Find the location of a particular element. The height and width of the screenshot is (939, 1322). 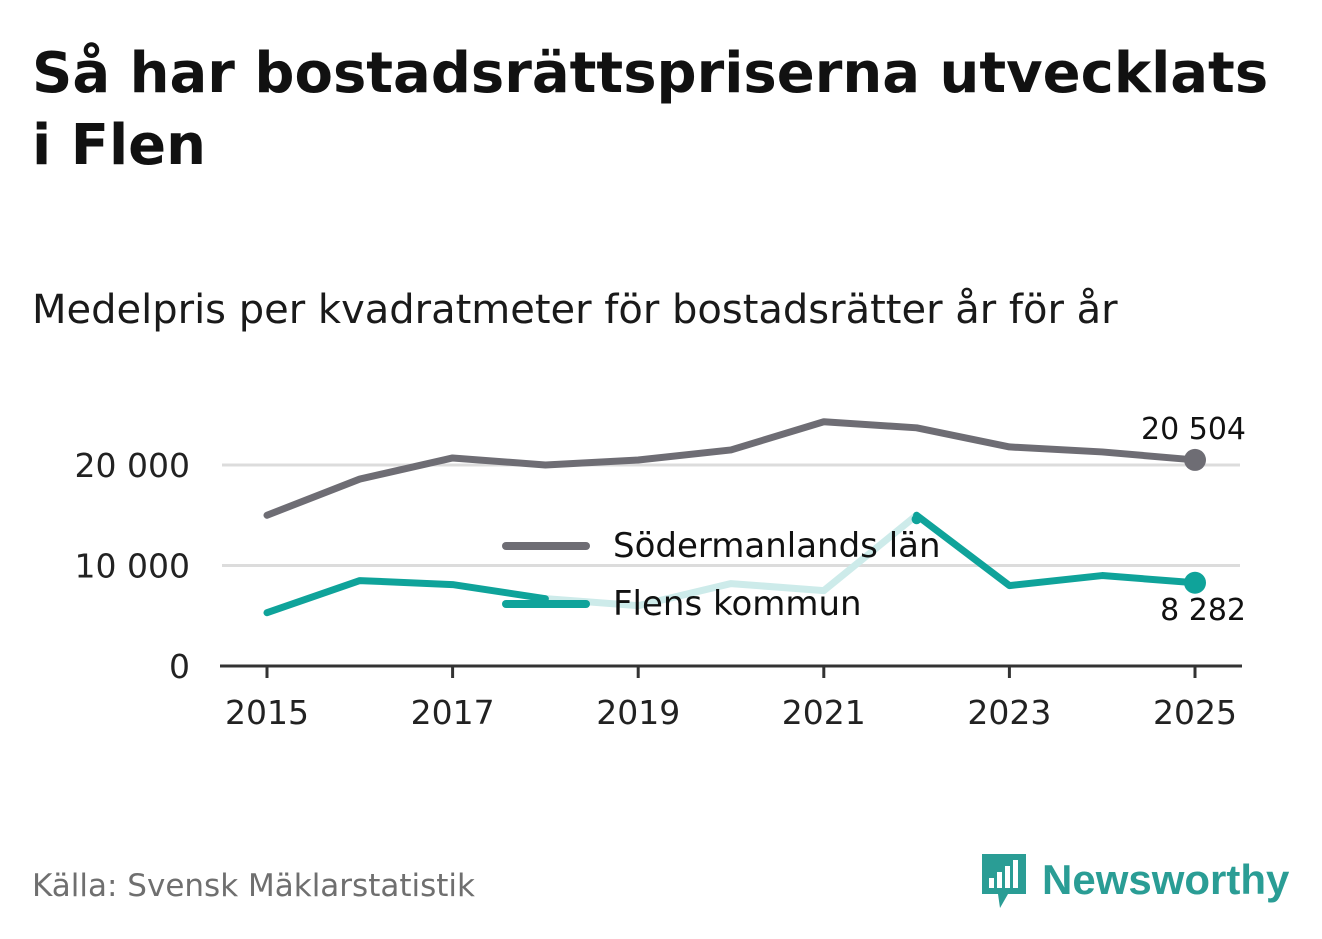

y-axis-tick-labels: 0 10 000 20 000 is located at coordinates (132, 566).